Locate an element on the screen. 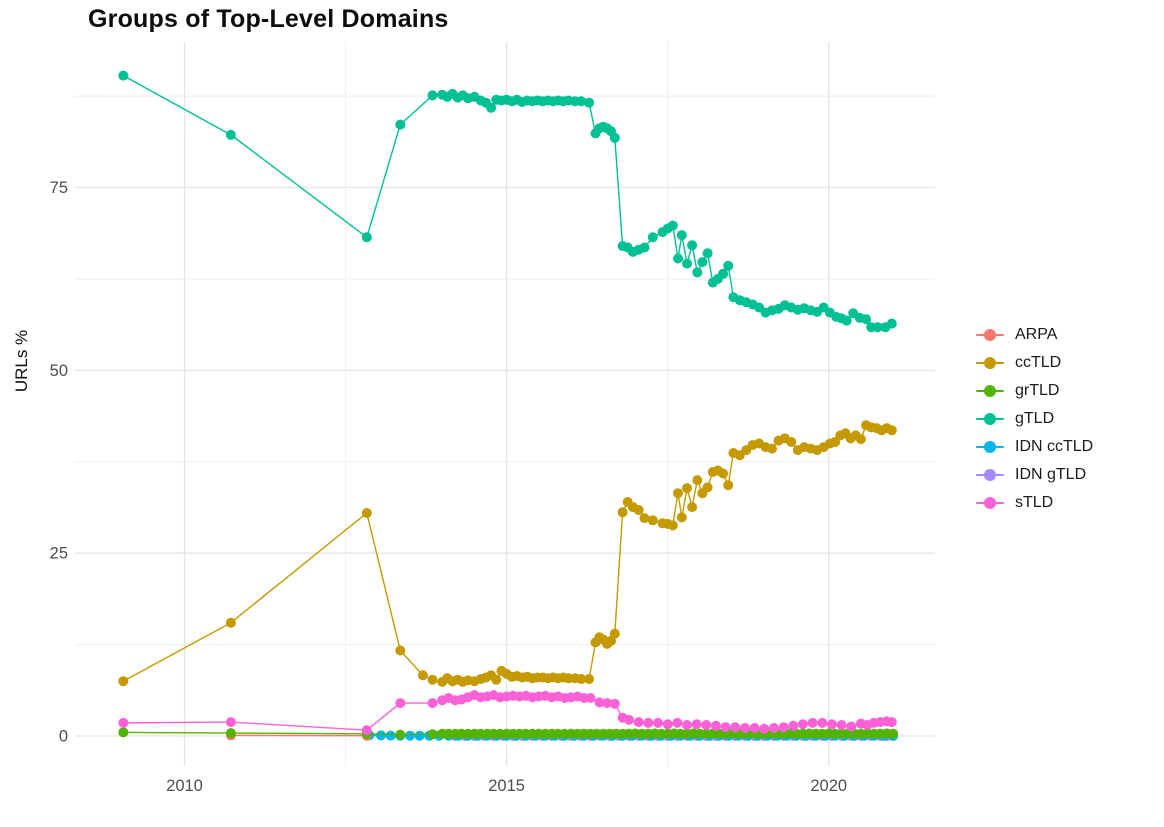 The height and width of the screenshot is (827, 1164). legend-label: IDN ccTLD is located at coordinates (1054, 446).